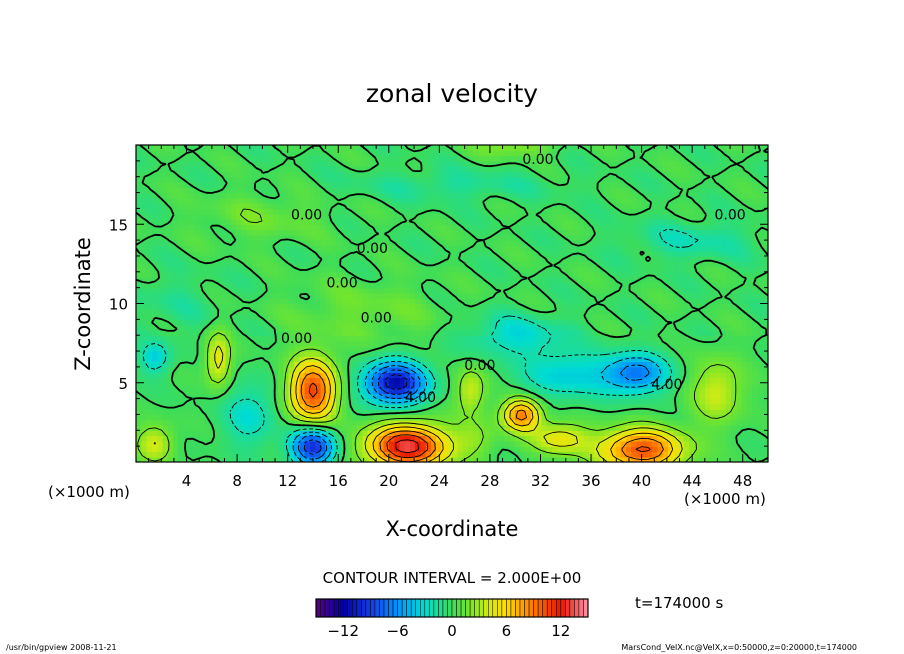 The width and height of the screenshot is (904, 654). I want to click on x-tick-label: 28, so click(489, 481).